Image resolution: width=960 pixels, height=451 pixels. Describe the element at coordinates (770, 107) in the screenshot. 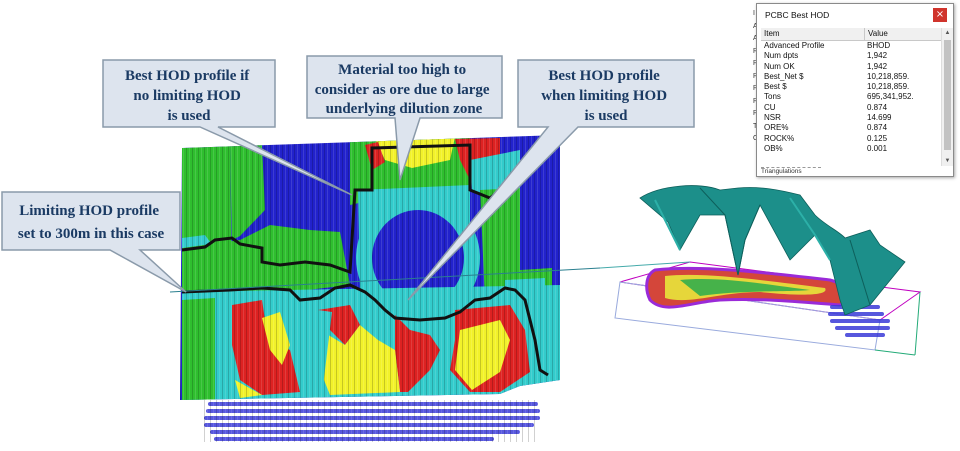

I see `row-item: CU` at that location.